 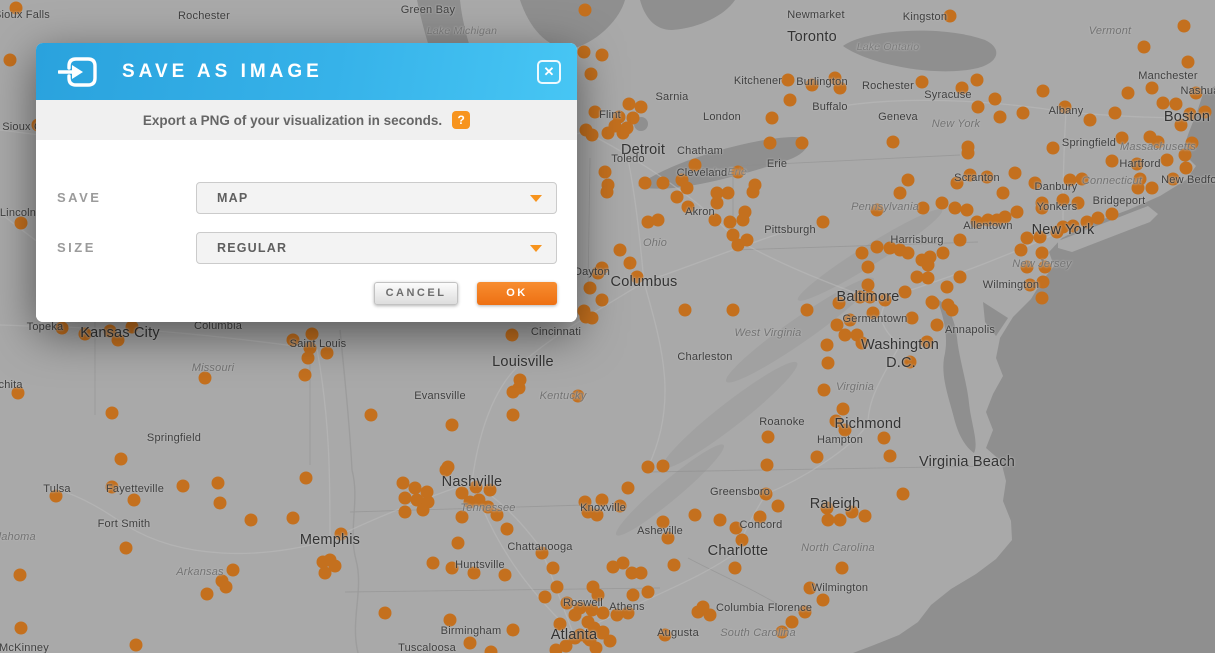 I want to click on cancel-button: CANCEL, so click(x=416, y=293).